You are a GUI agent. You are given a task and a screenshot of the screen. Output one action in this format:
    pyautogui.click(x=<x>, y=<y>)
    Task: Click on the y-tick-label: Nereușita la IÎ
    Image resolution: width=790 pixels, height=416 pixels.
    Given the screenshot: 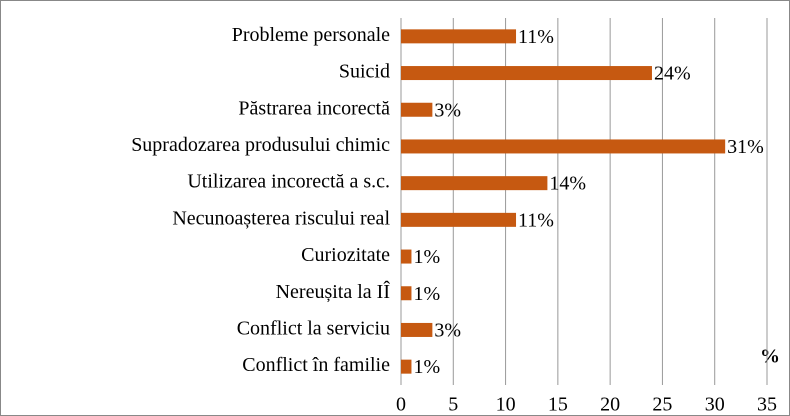 What is the action you would take?
    pyautogui.click(x=333, y=291)
    